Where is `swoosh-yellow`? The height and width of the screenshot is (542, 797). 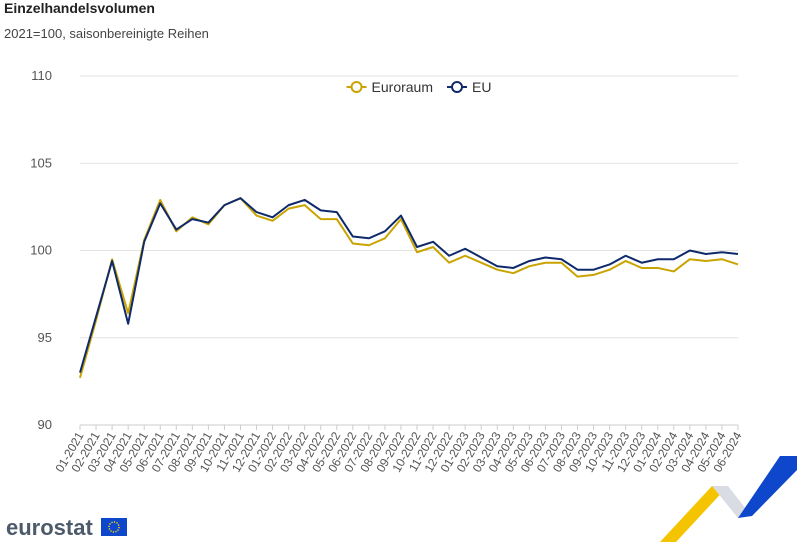
swoosh-yellow is located at coordinates (694, 514).